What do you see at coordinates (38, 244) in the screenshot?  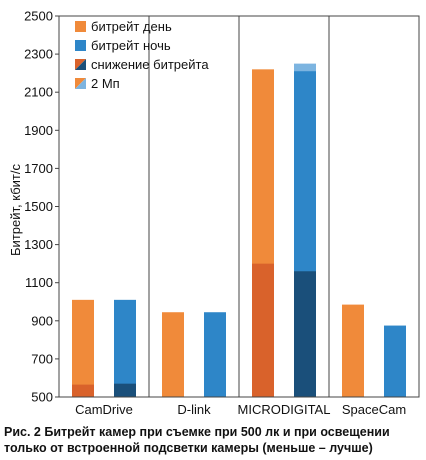 I see `y-tick-label: 1300` at bounding box center [38, 244].